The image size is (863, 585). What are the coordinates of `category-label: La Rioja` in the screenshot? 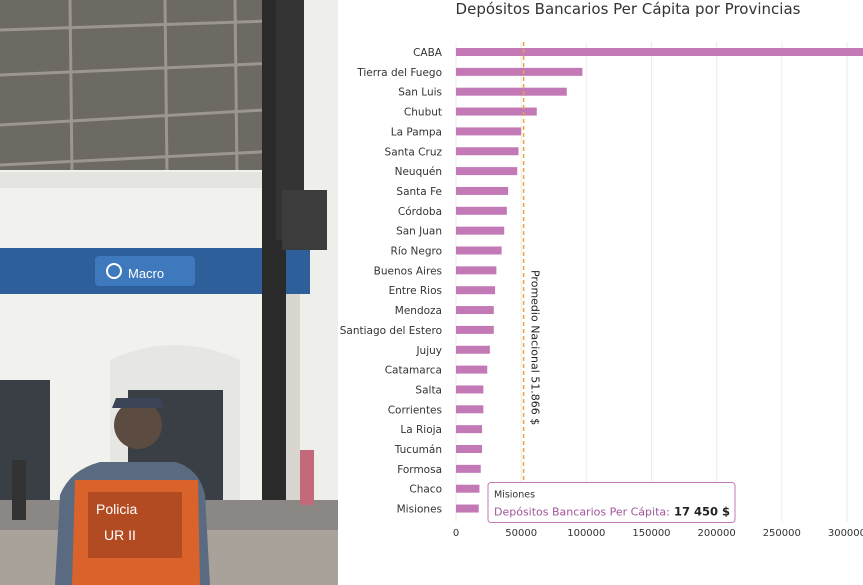 It's located at (421, 430).